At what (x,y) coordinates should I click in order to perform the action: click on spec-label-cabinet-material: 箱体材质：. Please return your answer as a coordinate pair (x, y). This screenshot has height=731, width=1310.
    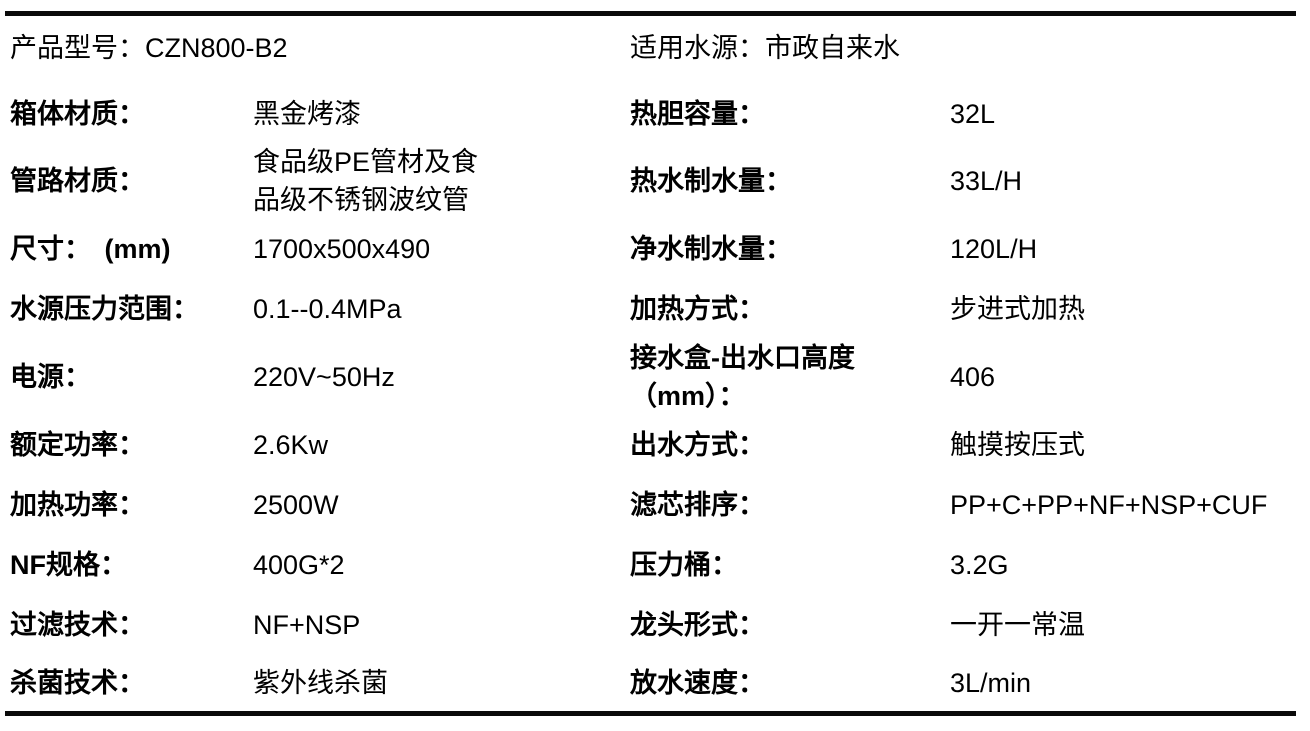
    Looking at the image, I should click on (77, 114).